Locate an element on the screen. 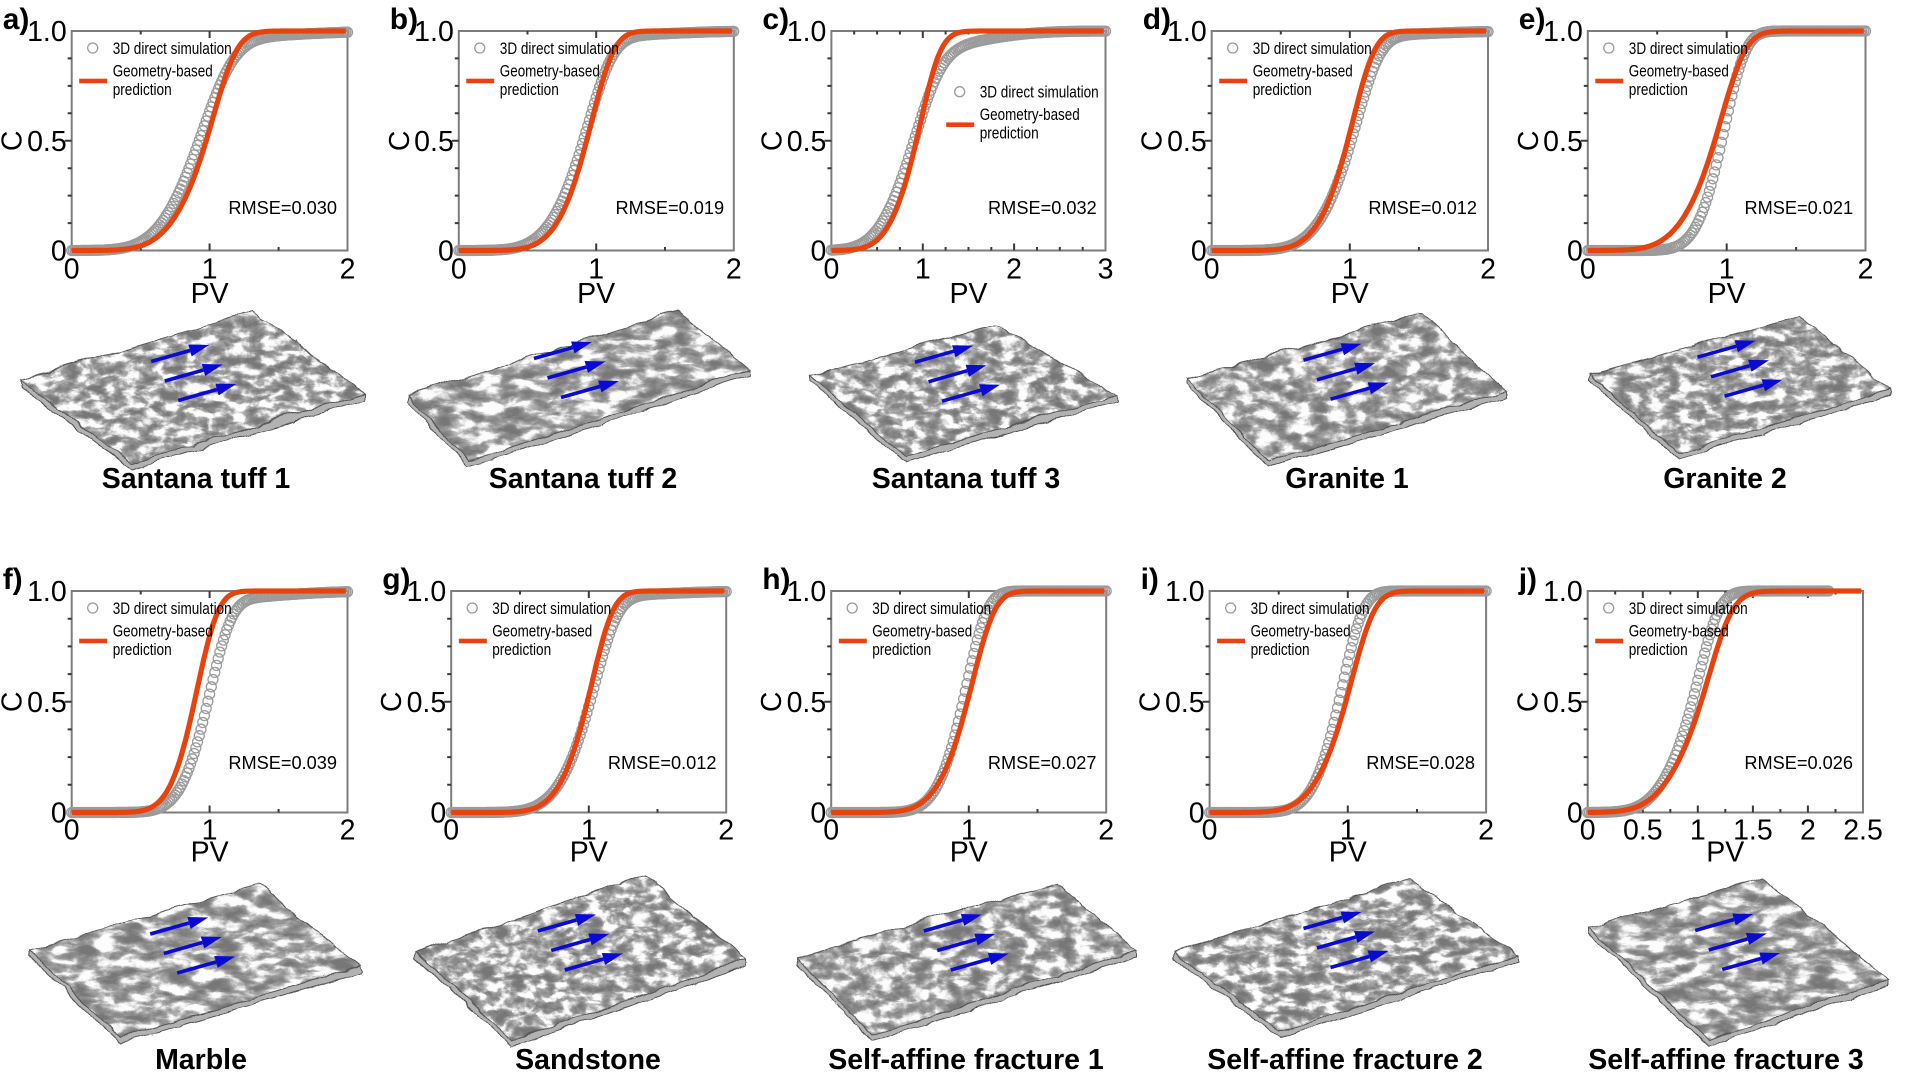  svg-text: RMSE=0.027 is located at coordinates (1042, 763).